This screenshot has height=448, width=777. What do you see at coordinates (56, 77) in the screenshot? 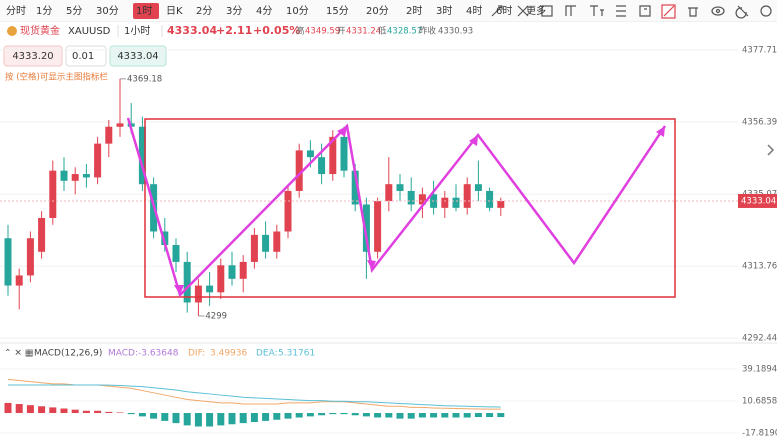
I see `hint: 按 (空格)可显示主图指标栏` at bounding box center [56, 77].